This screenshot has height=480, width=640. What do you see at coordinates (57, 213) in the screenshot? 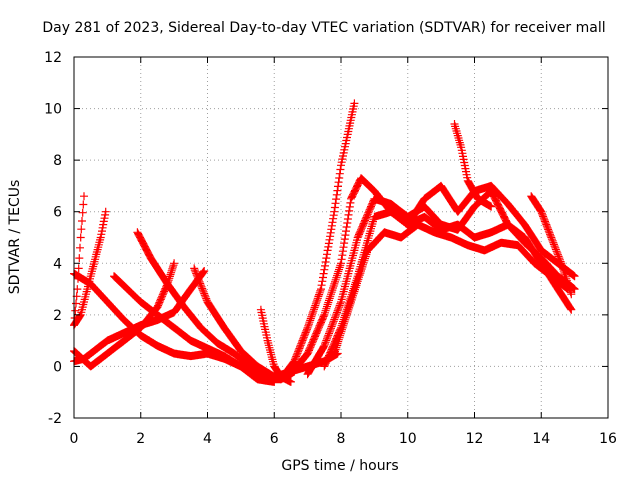
I see `y-tick-label: 6` at bounding box center [57, 213].